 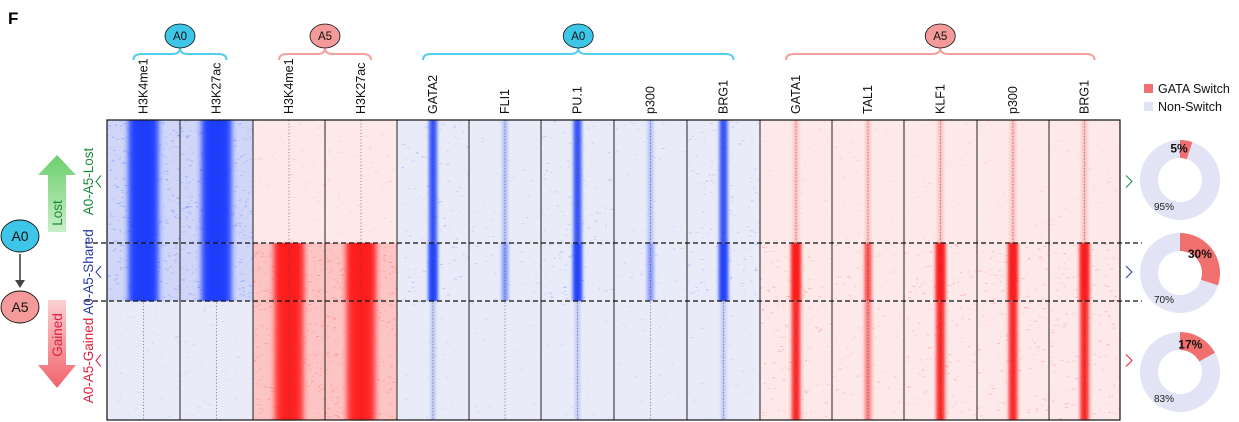 What do you see at coordinates (1187, 98) in the screenshot?
I see `legend: GATA Switch Non-Switch` at bounding box center [1187, 98].